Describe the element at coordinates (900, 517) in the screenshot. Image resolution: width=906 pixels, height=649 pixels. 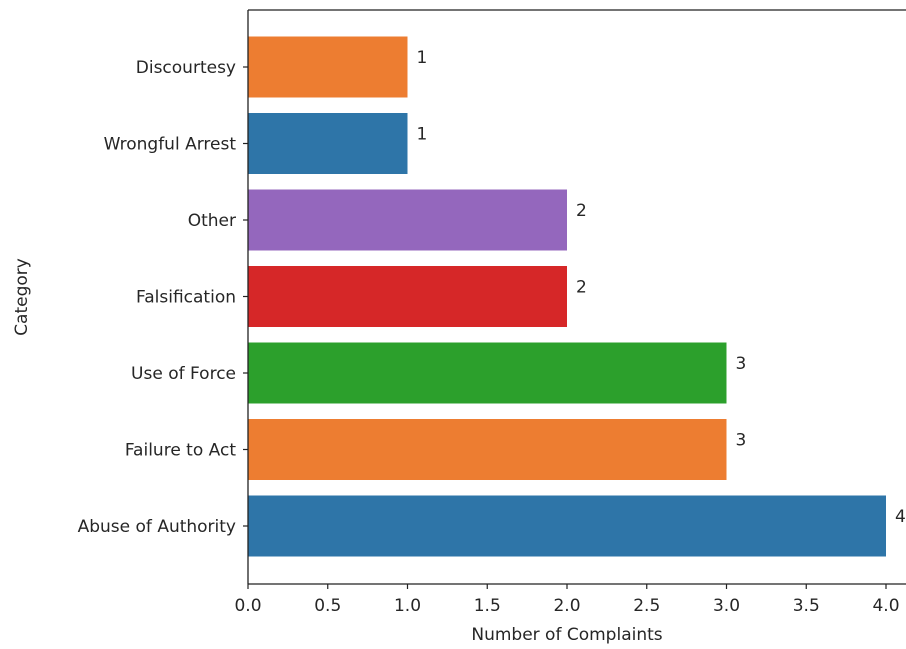
I see `data-label: 4` at that location.